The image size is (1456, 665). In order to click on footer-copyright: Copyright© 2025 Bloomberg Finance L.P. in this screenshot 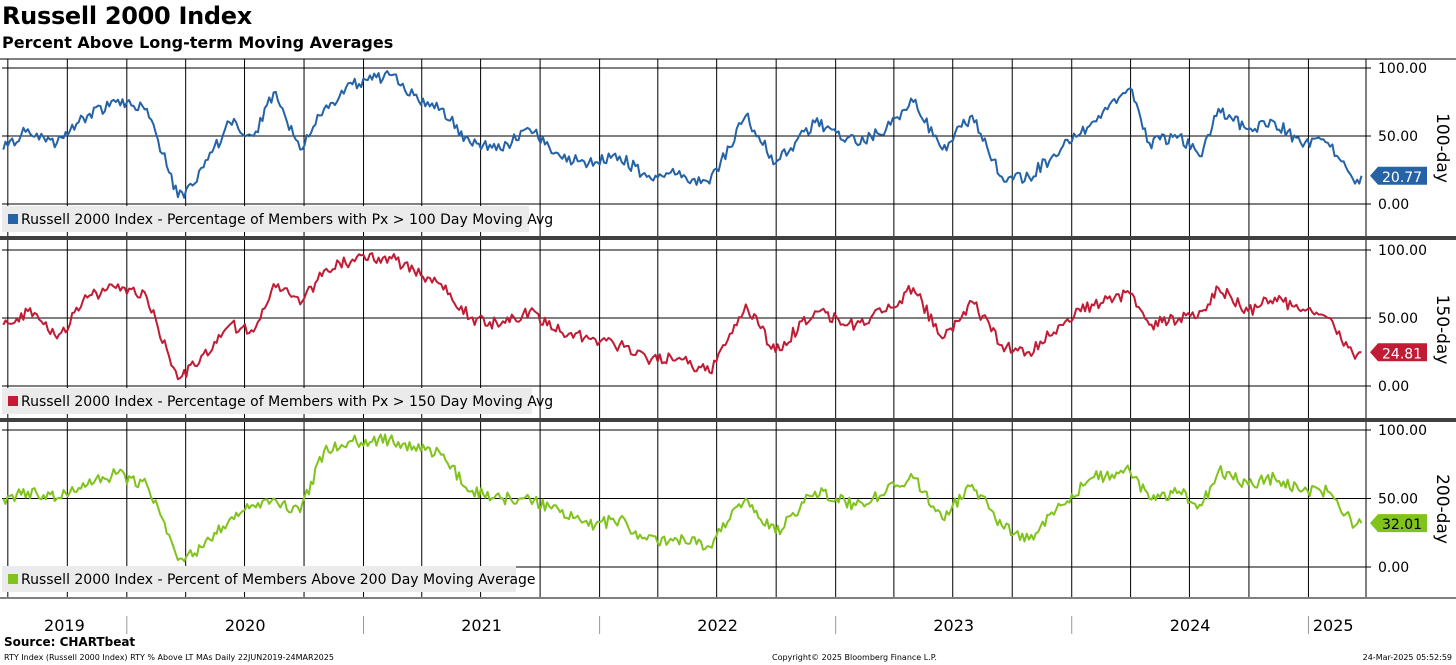, I will do `click(854, 657)`.